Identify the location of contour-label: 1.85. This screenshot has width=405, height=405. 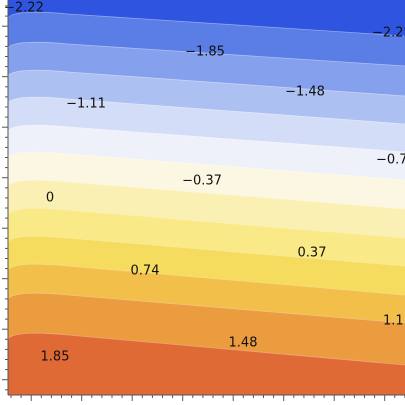
(55, 357).